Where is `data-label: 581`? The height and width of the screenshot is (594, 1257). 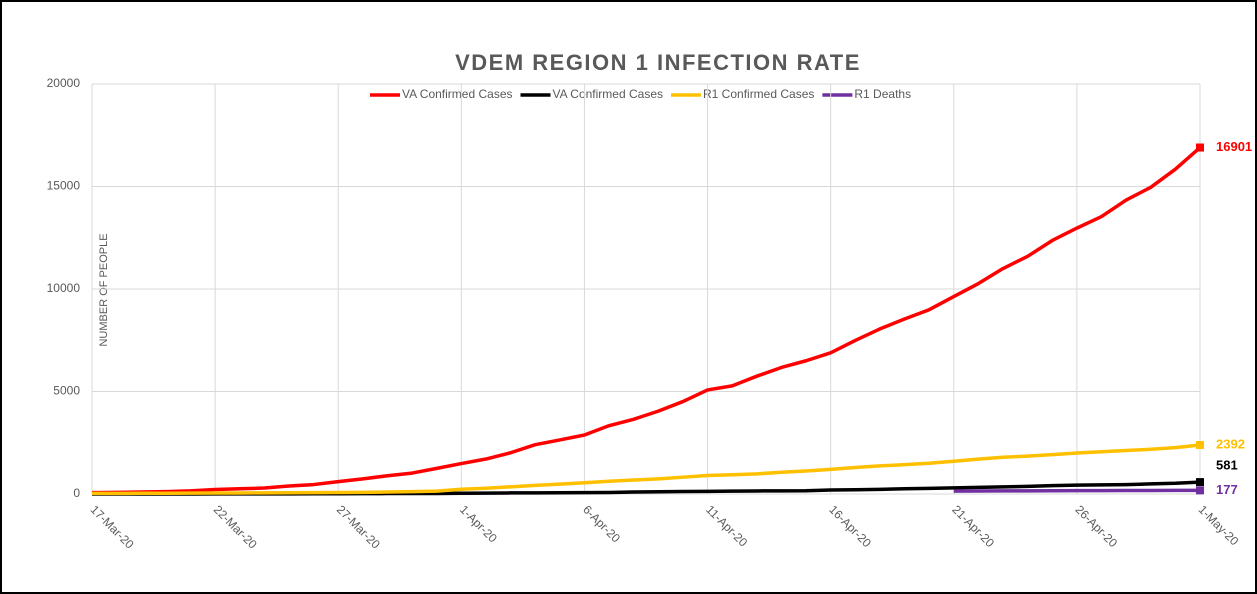 data-label: 581 is located at coordinates (1227, 465).